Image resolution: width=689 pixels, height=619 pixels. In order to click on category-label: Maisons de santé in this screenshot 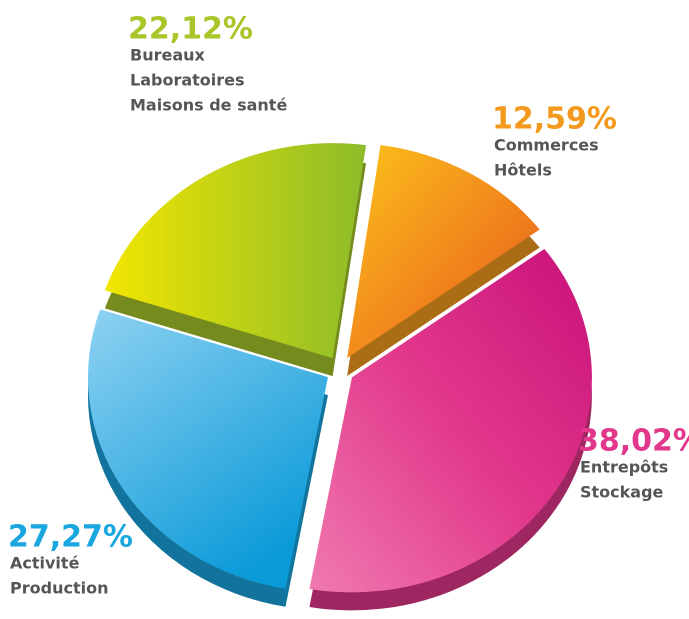, I will do `click(208, 105)`.